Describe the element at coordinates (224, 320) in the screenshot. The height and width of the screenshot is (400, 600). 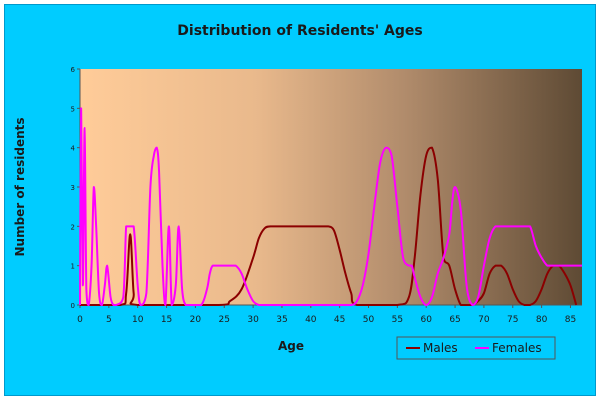
I see `x-tick-label: 25` at that location.